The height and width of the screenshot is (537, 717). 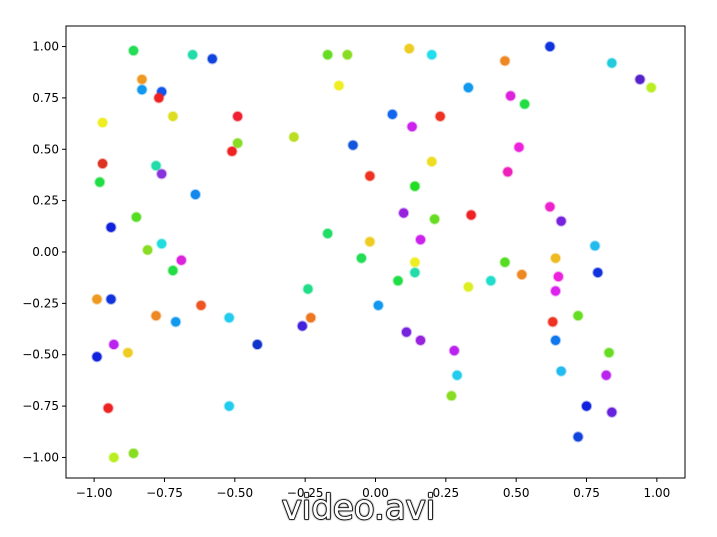 What do you see at coordinates (40, 355) in the screenshot?
I see `y-tick-label: −0.50` at bounding box center [40, 355].